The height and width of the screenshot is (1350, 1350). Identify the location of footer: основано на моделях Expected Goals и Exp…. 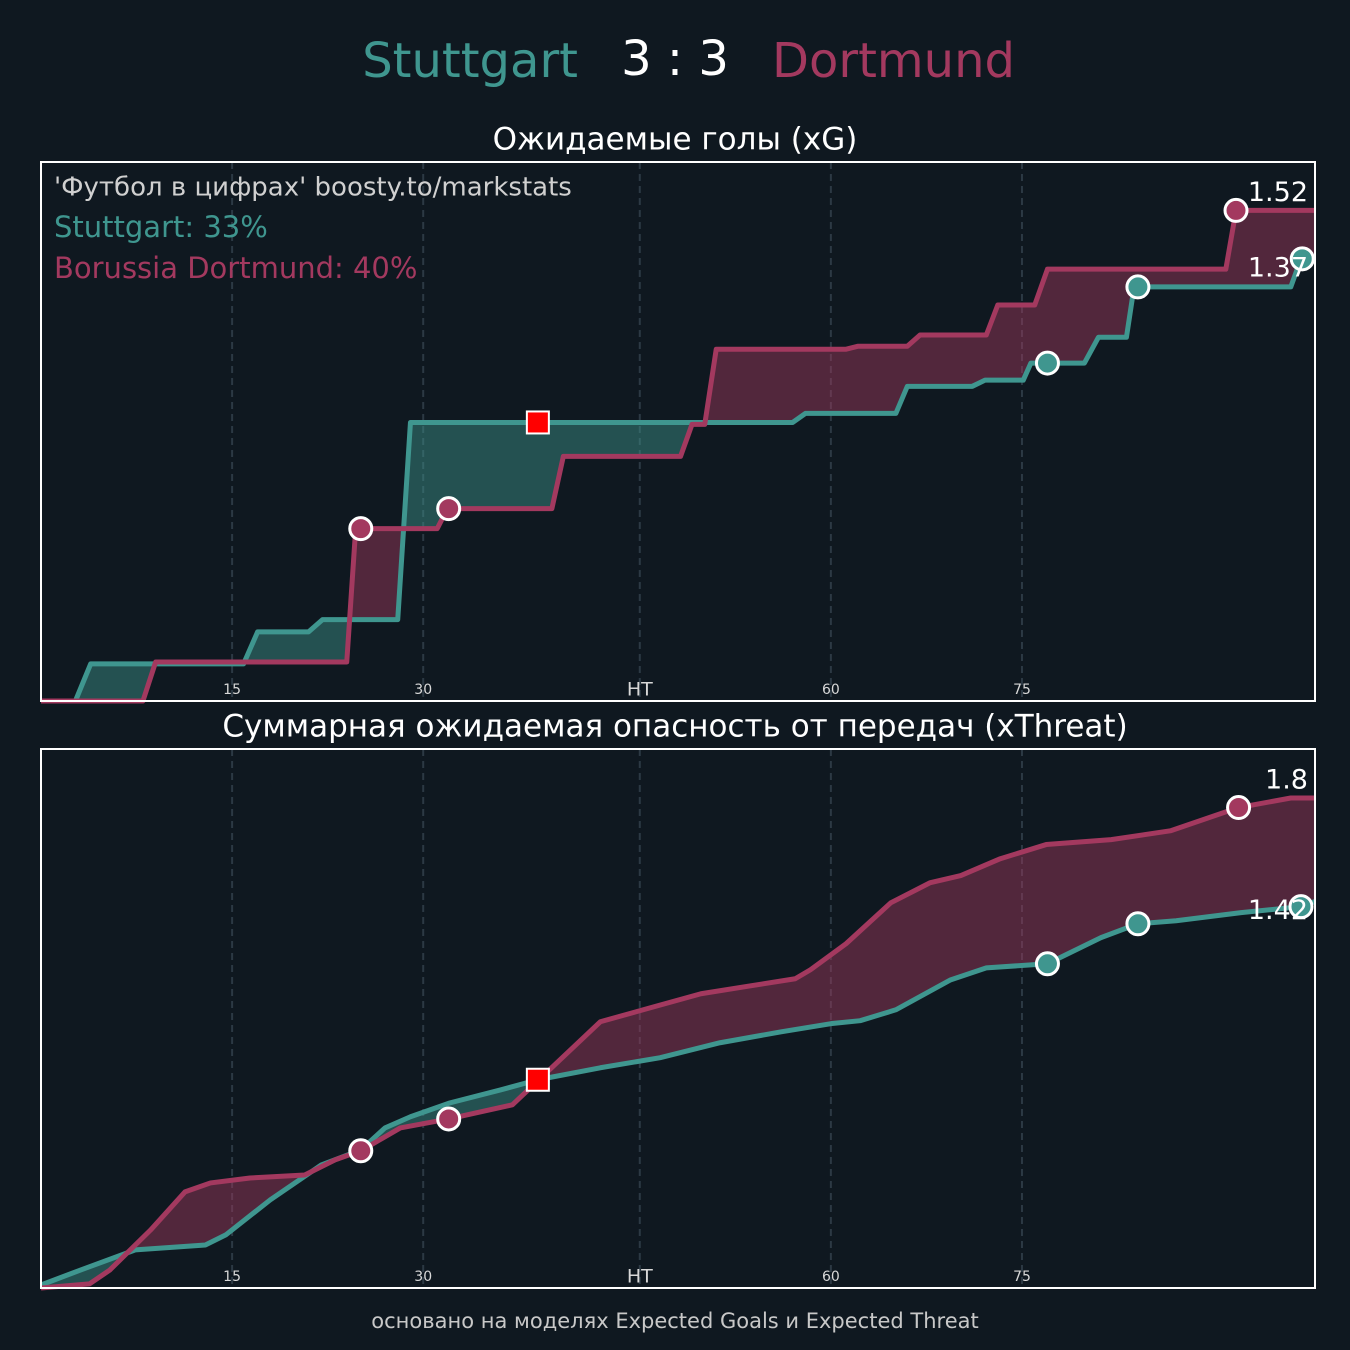
(674, 1321).